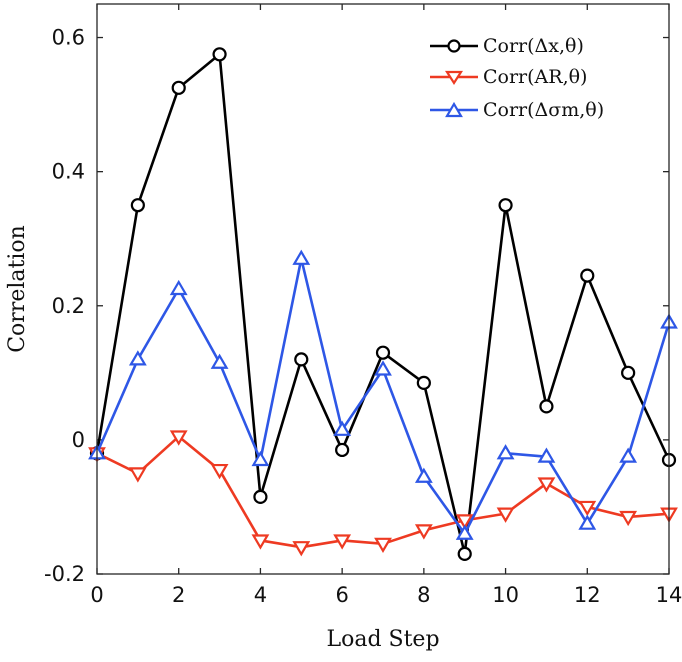  Describe the element at coordinates (68, 38) in the screenshot. I see `y-tick-label: 0.6` at that location.